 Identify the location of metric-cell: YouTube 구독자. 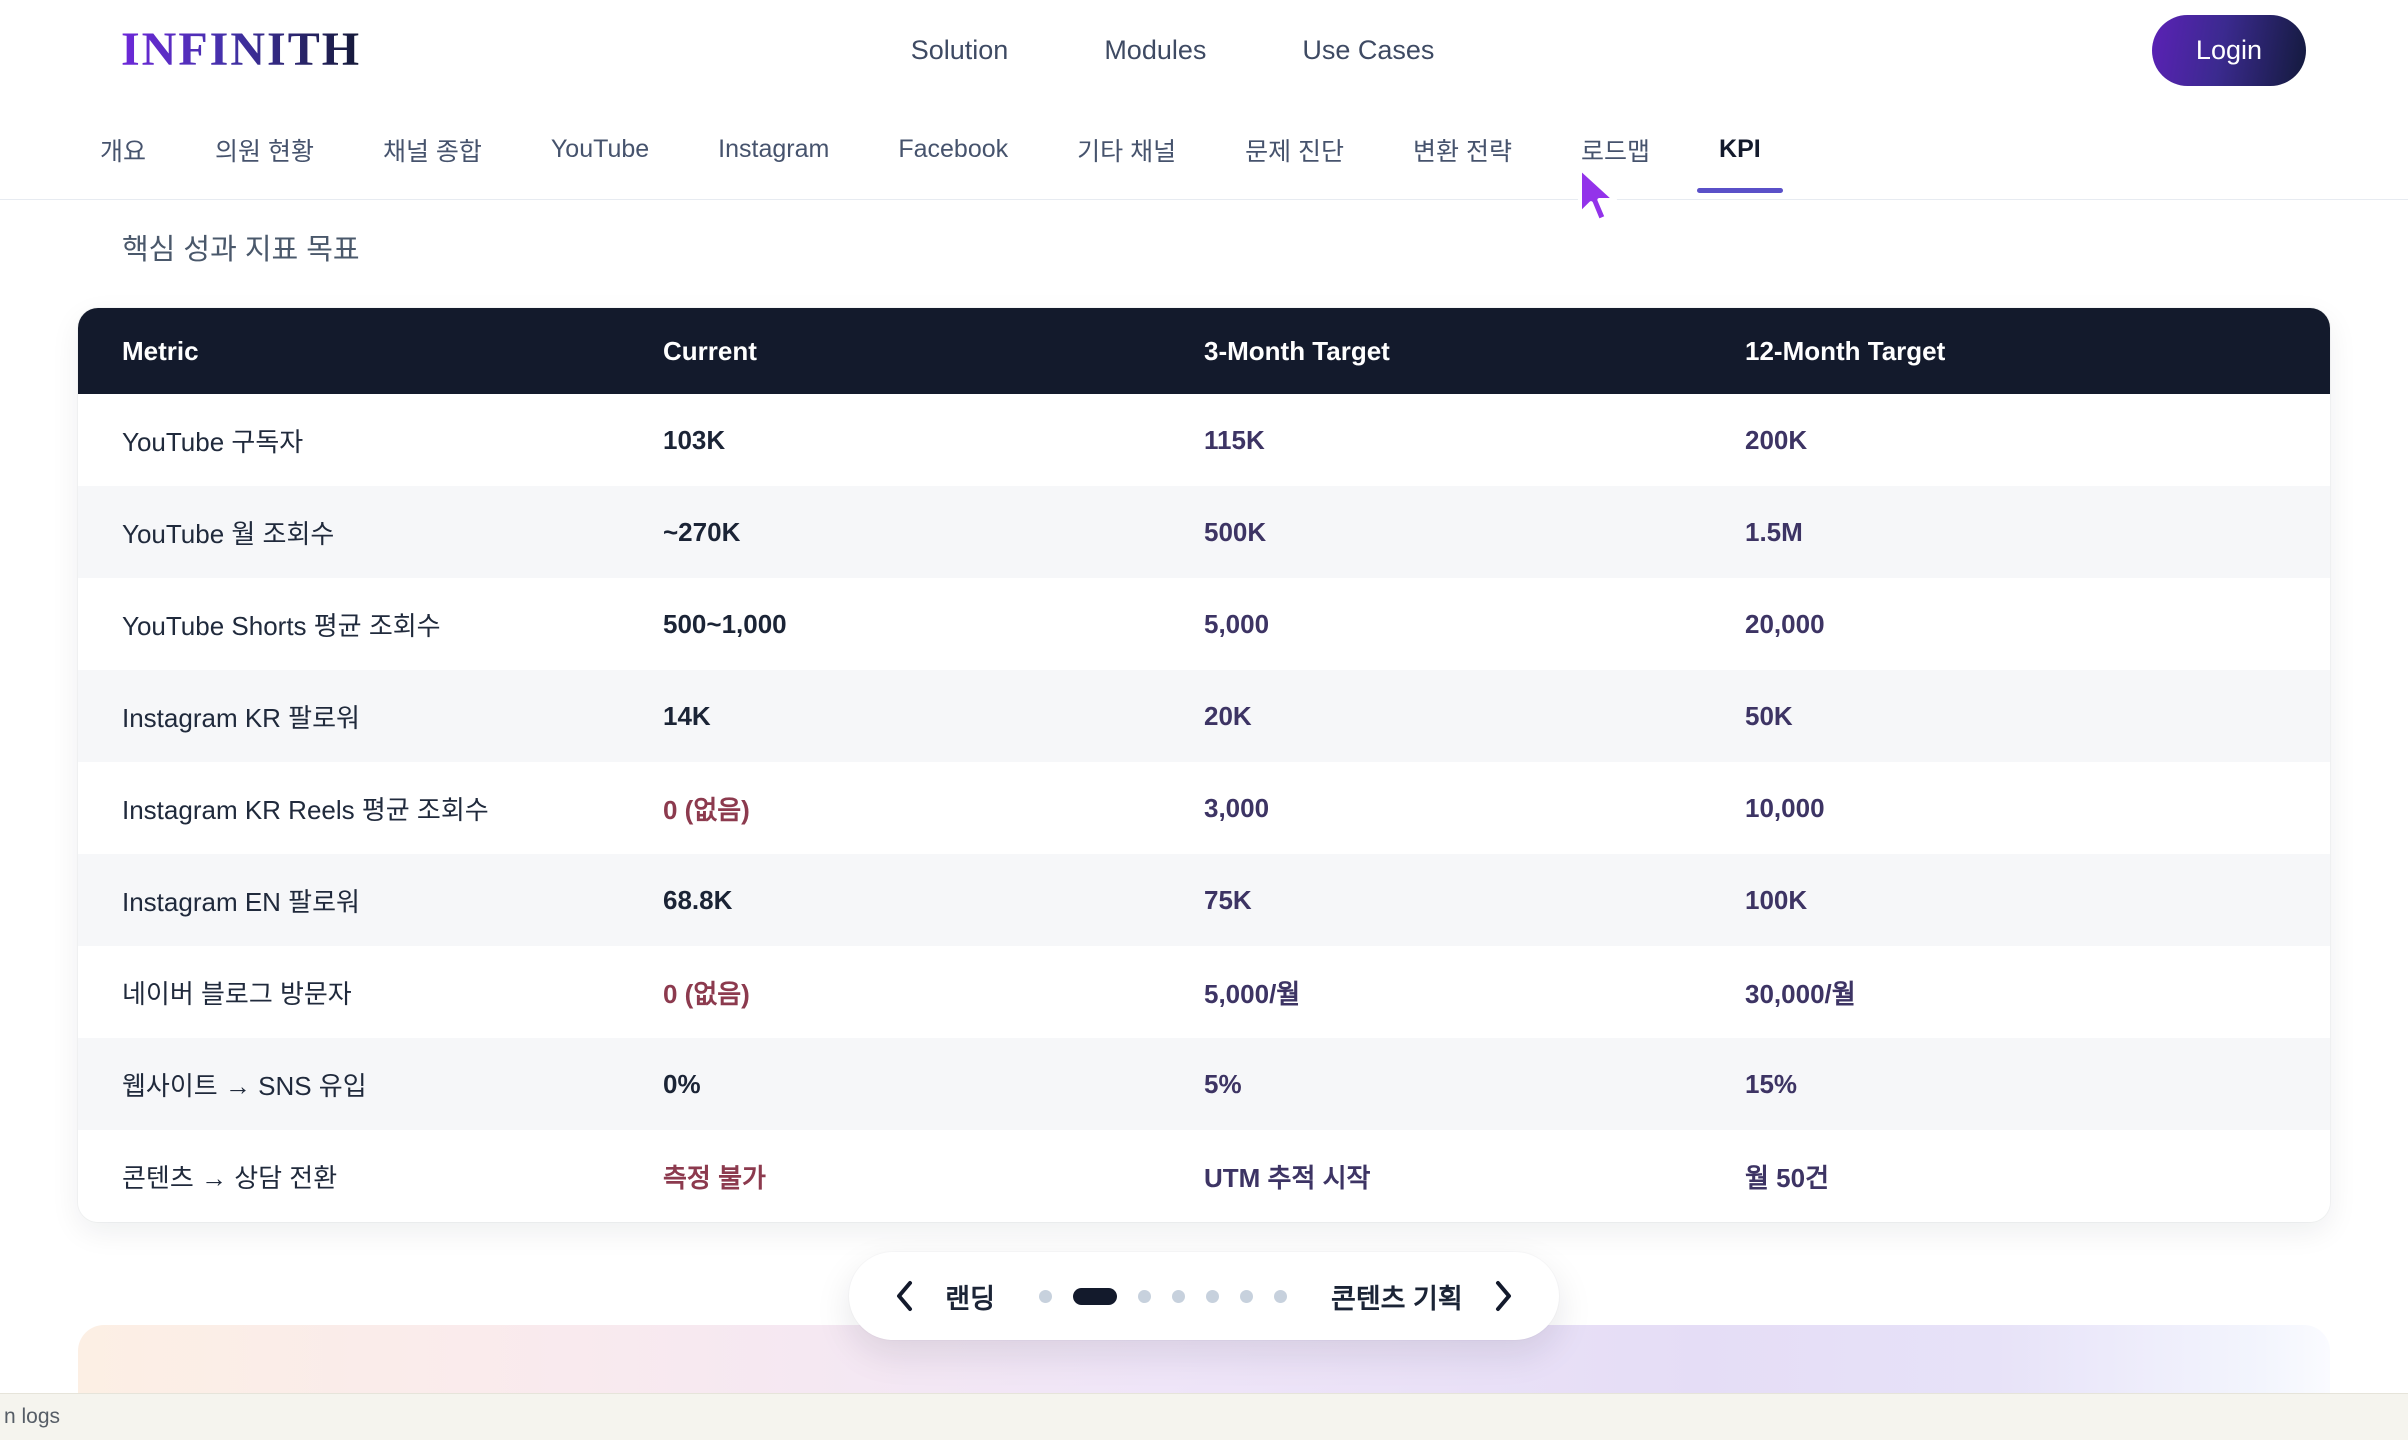
(213, 441).